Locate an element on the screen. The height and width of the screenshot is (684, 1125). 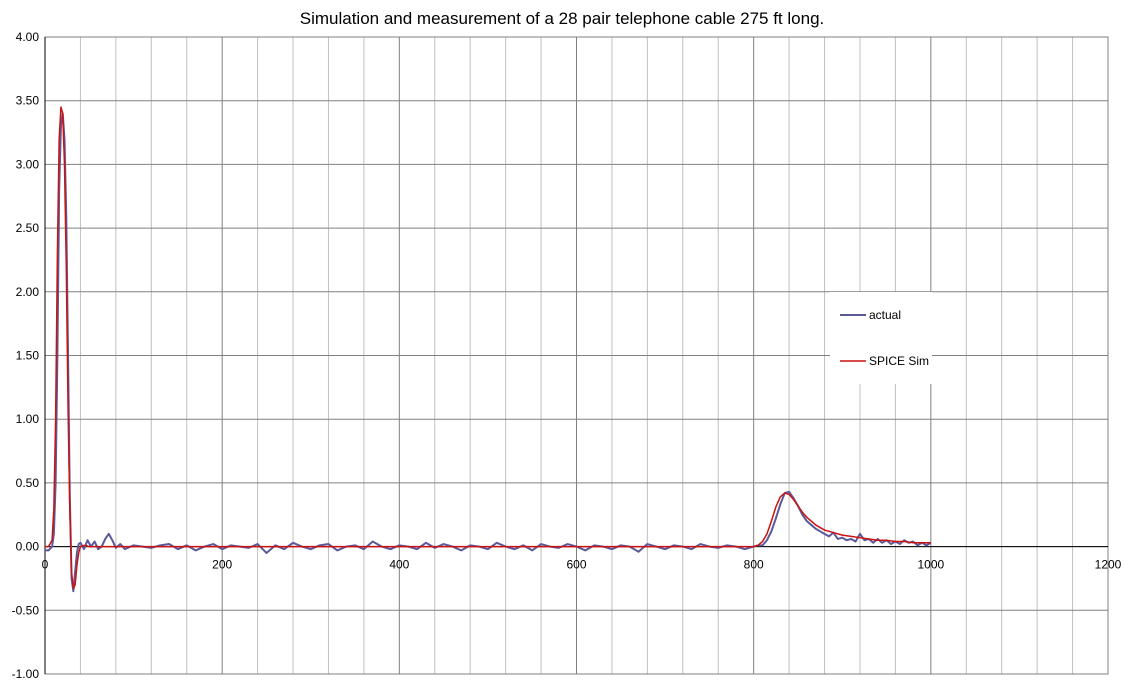
y-tick-label: -0.50 is located at coordinates (26, 610).